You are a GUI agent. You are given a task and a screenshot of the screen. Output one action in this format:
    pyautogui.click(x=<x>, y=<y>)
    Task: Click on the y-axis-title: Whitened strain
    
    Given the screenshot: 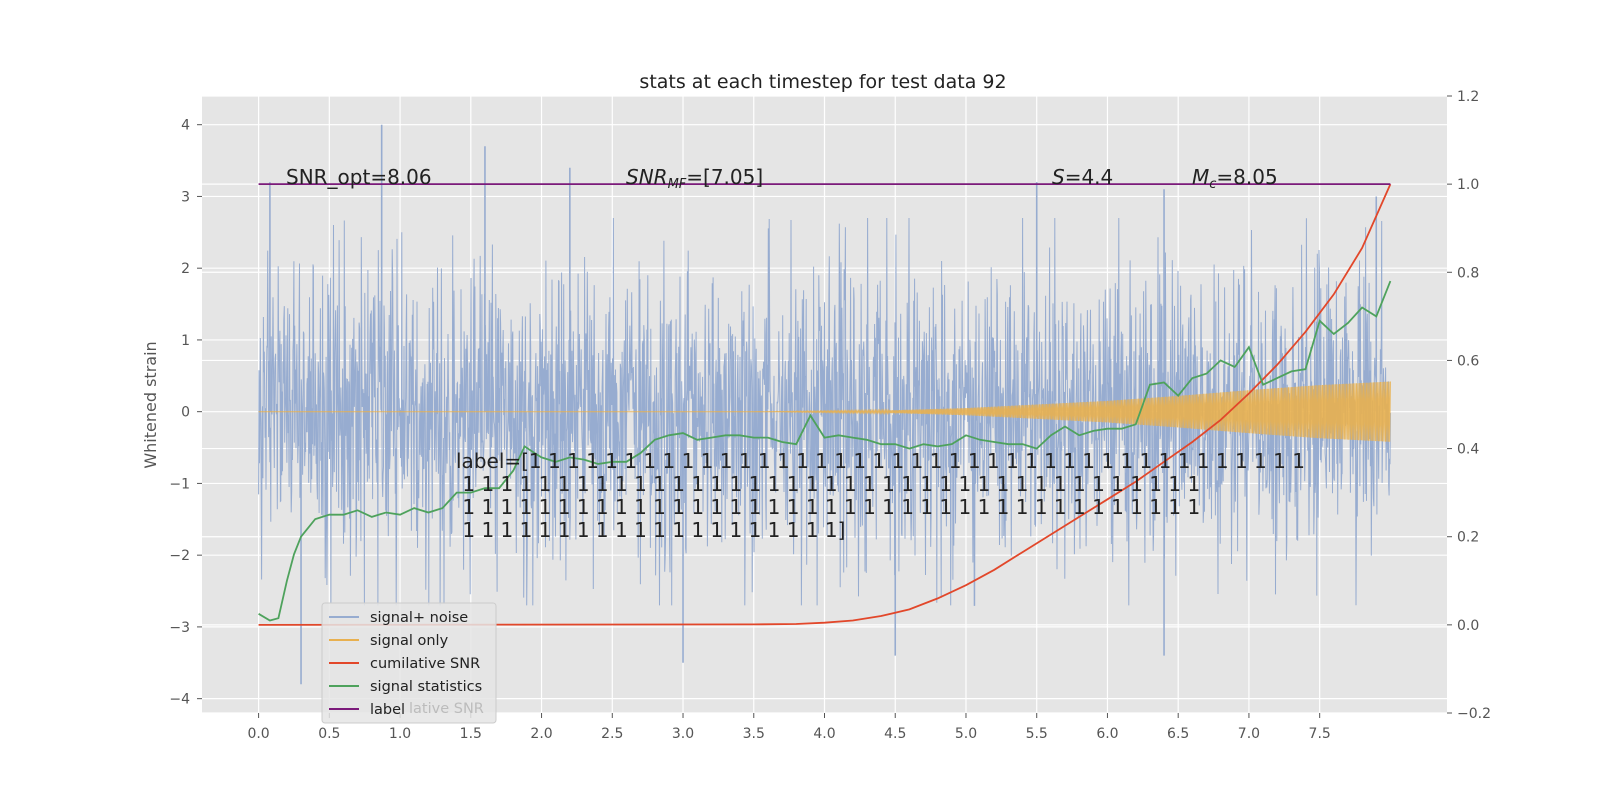 What is the action you would take?
    pyautogui.click(x=150, y=404)
    